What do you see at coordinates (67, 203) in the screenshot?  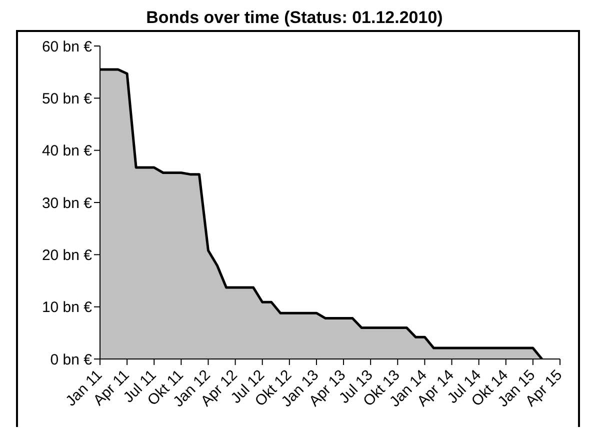 I see `y-tick-label: 30 bn €` at bounding box center [67, 203].